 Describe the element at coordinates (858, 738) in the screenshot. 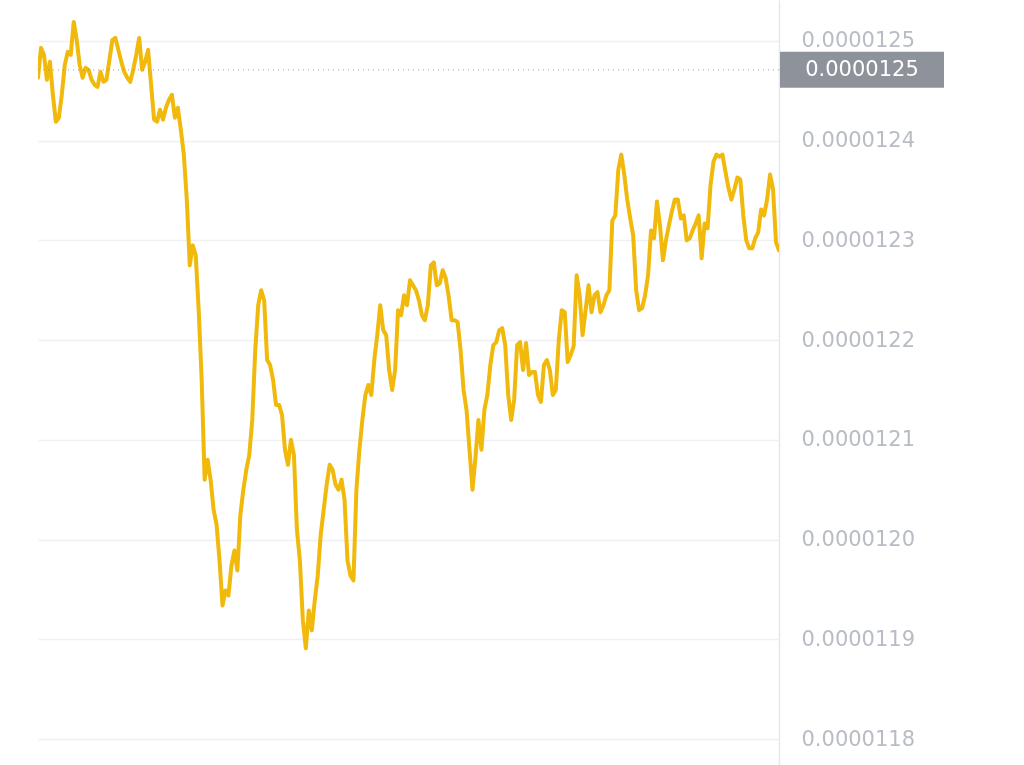

I see `y-tick-label: 0.0000118` at that location.